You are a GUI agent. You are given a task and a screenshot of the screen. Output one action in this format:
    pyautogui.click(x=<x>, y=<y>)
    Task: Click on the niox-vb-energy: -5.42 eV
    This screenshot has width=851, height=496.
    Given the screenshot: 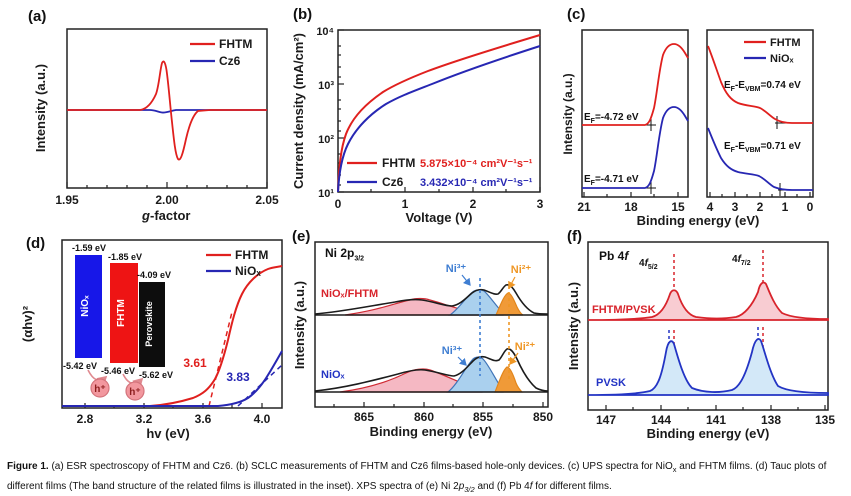 What is the action you would take?
    pyautogui.click(x=80, y=366)
    